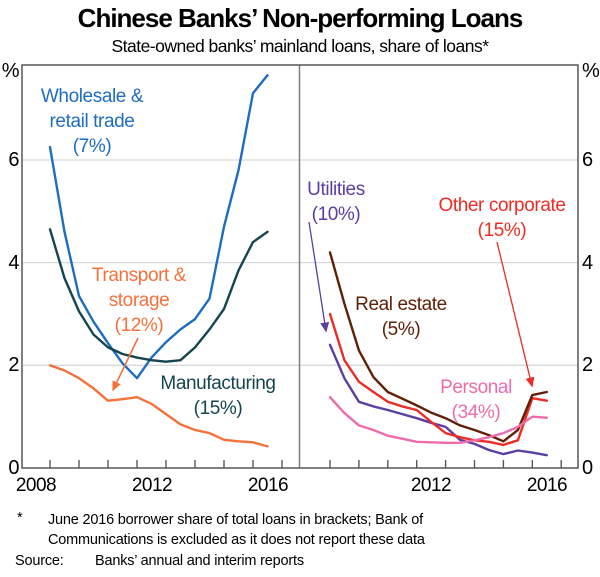  What do you see at coordinates (431, 485) in the screenshot?
I see `x-tick-label-right-2012: 2012` at bounding box center [431, 485].